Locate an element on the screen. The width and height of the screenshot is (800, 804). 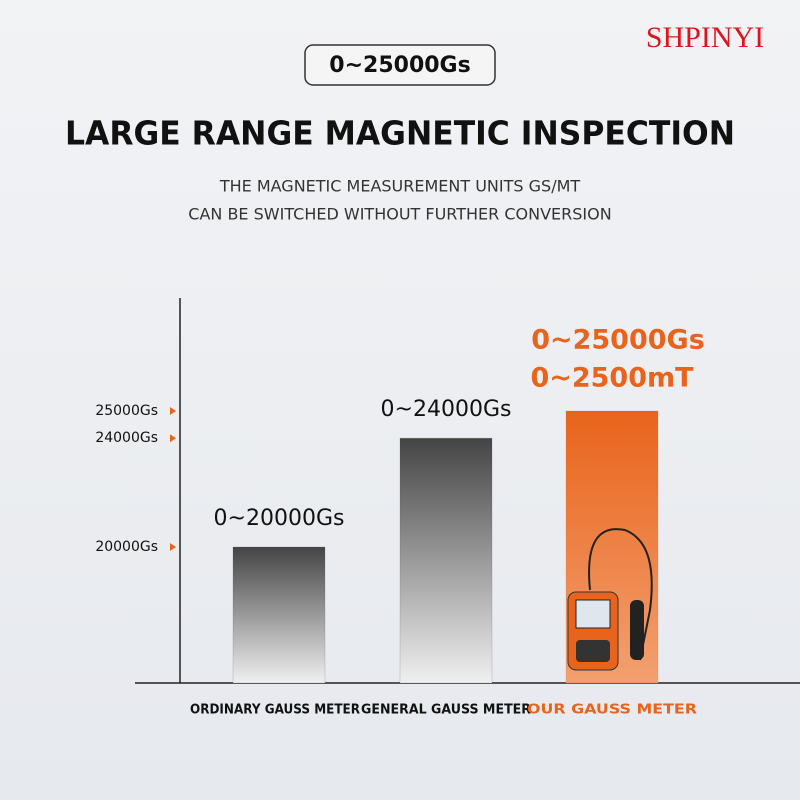
y-tick-label: 24000Gs is located at coordinates (126, 438).